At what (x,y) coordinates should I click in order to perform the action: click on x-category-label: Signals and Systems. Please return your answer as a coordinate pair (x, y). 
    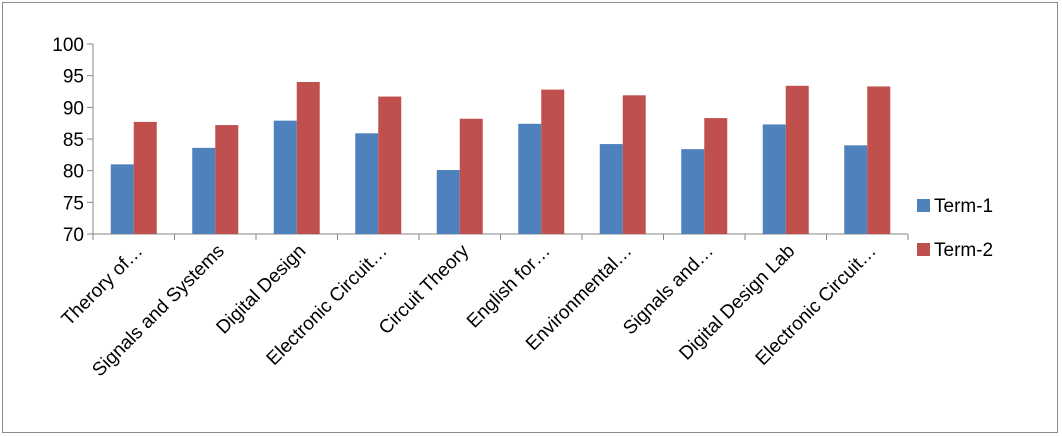
    Looking at the image, I should click on (158, 311).